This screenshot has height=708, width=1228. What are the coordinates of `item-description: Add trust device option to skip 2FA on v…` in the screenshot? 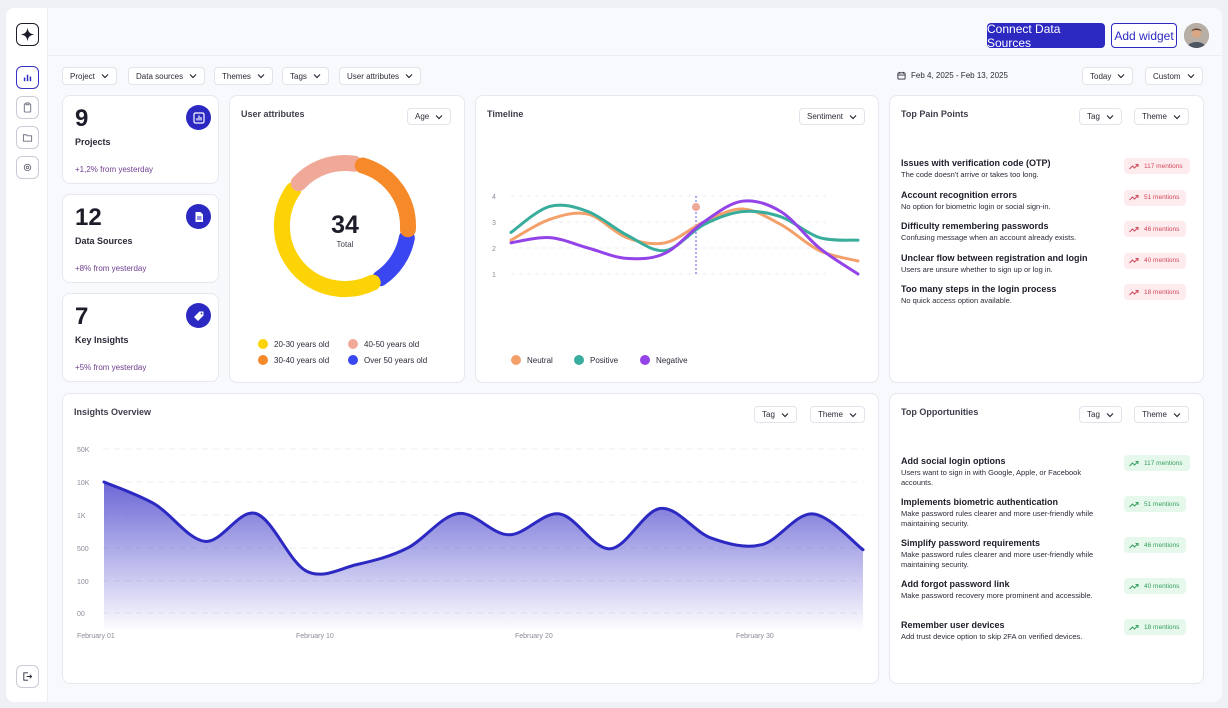 It's located at (992, 636).